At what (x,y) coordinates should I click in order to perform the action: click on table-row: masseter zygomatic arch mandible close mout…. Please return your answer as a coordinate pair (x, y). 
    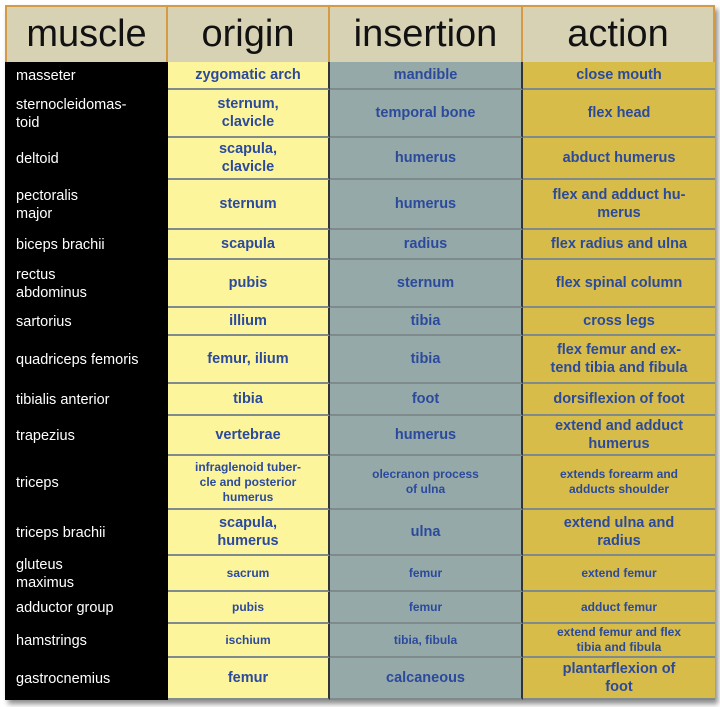
    Looking at the image, I should click on (360, 76).